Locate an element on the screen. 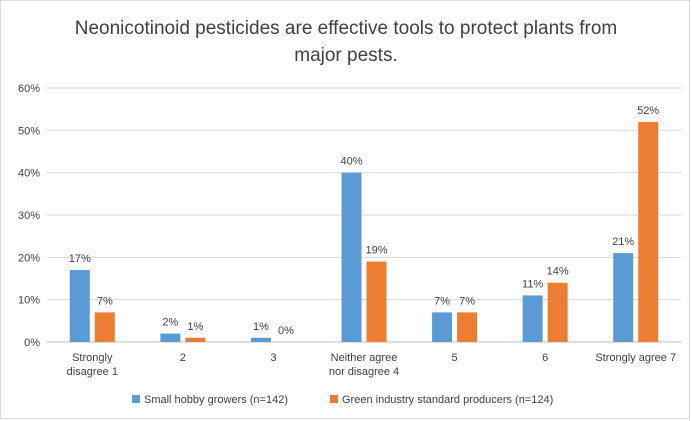  y-tick-label: 0% is located at coordinates (32, 343).